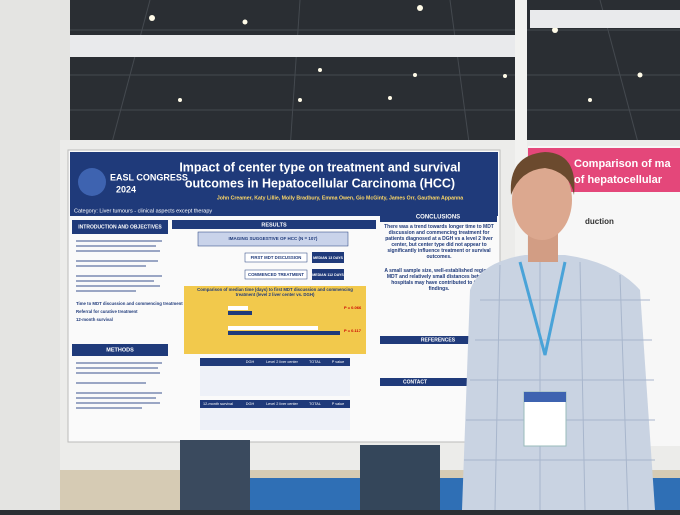 This screenshot has height=515, width=680. I want to click on median-text: MEDIAN 13 DAYS, so click(328, 258).